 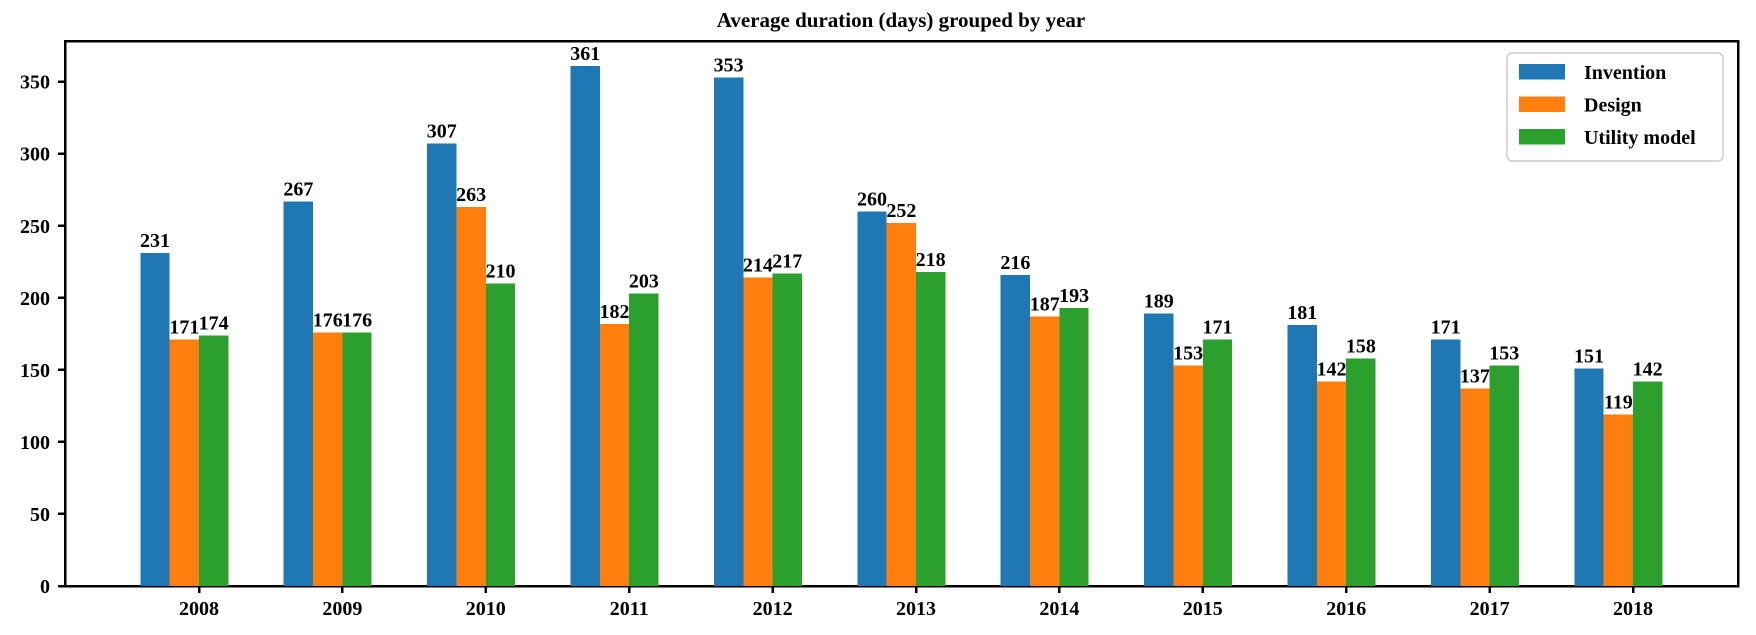 What do you see at coordinates (1633, 609) in the screenshot?
I see `x-tick-label: 2018` at bounding box center [1633, 609].